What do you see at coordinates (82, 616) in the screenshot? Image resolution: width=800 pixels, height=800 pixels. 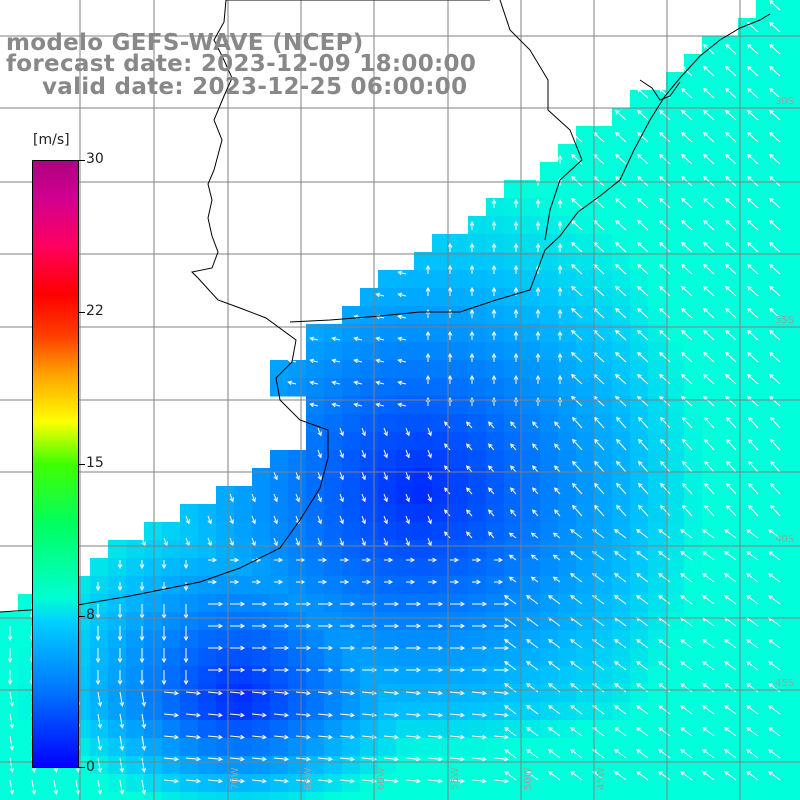 I see `colorbar-tick-mark` at bounding box center [82, 616].